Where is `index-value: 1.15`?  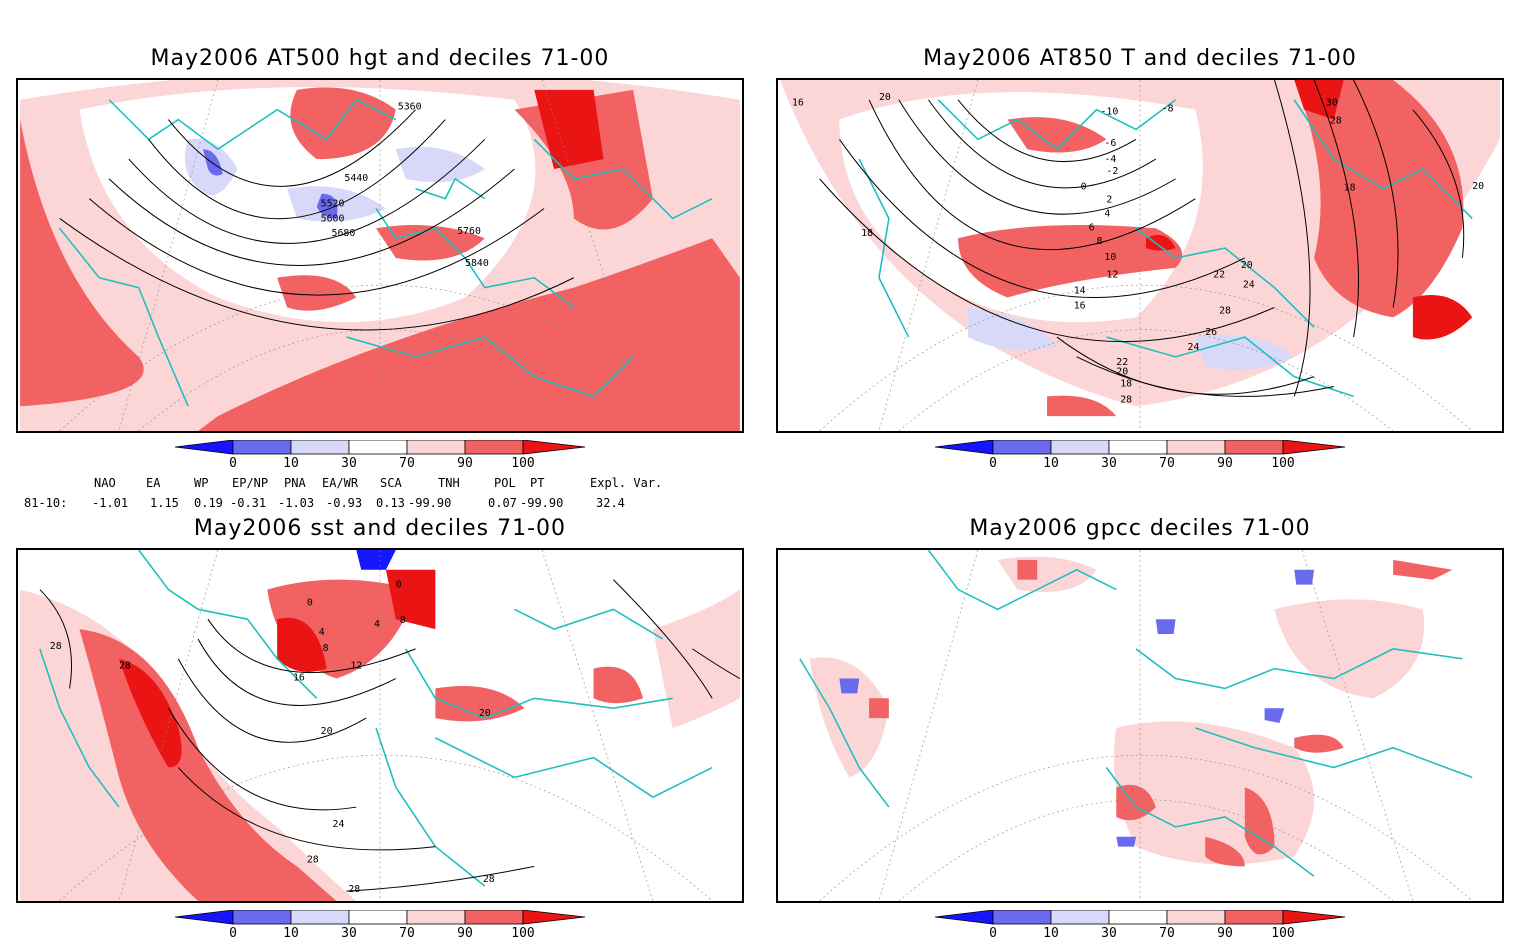 index-value: 1.15 is located at coordinates (164, 503).